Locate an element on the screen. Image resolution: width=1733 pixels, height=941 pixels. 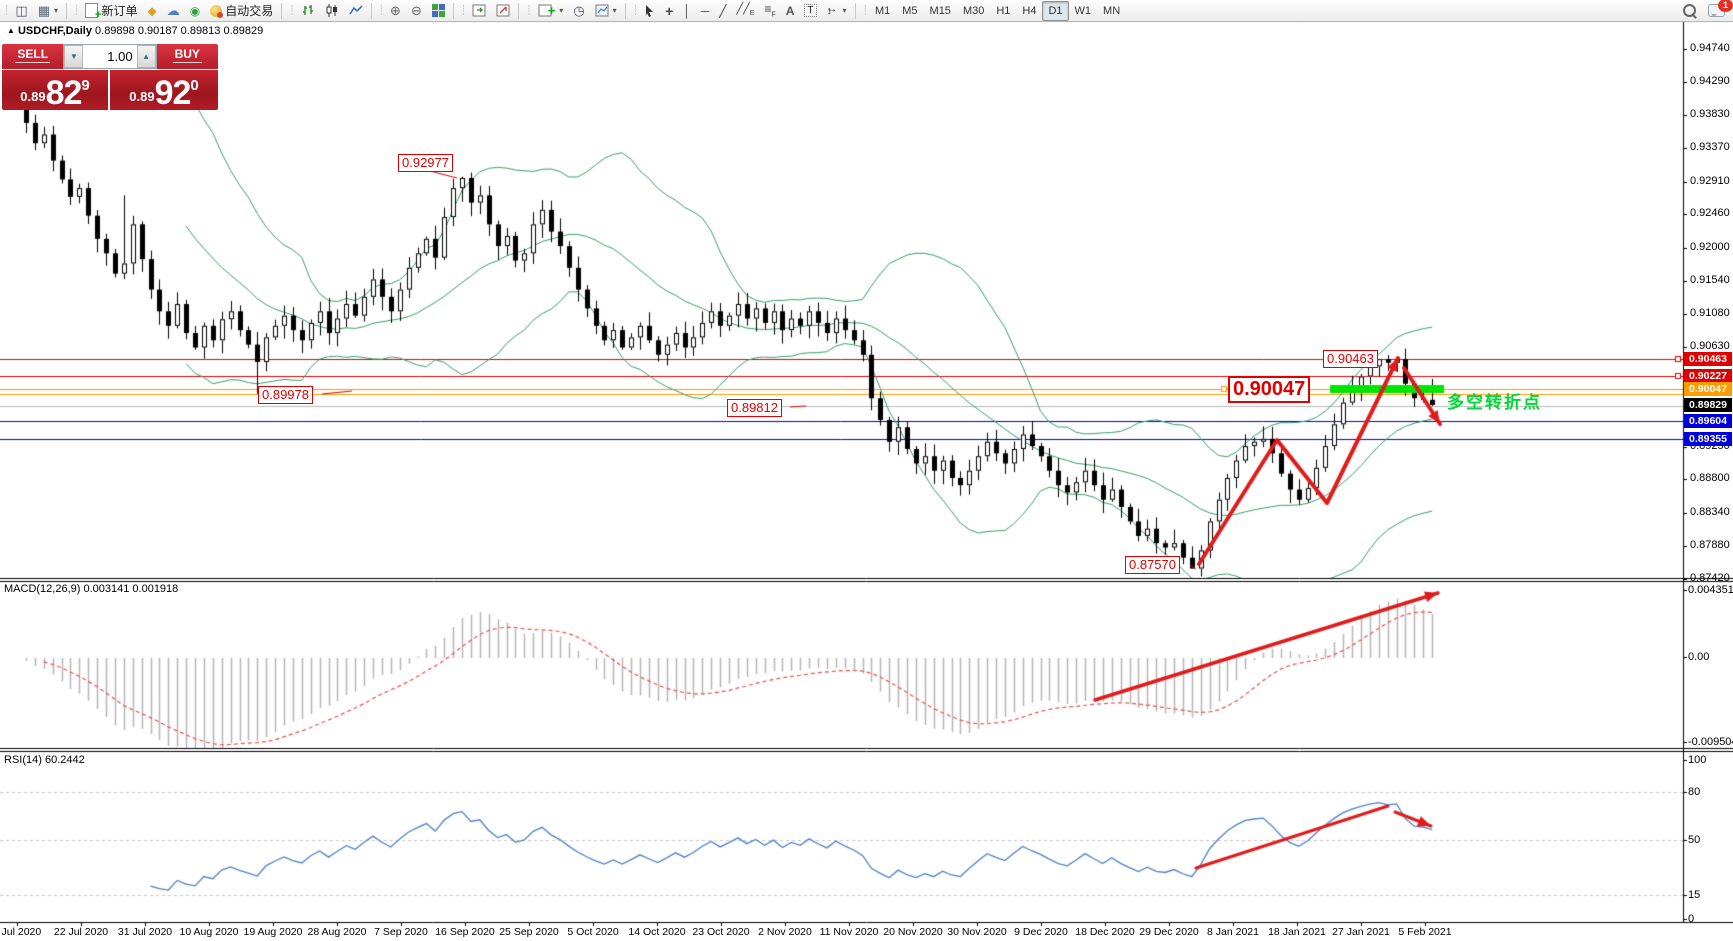
rsi-axis-label: 80 is located at coordinates (1694, 791).